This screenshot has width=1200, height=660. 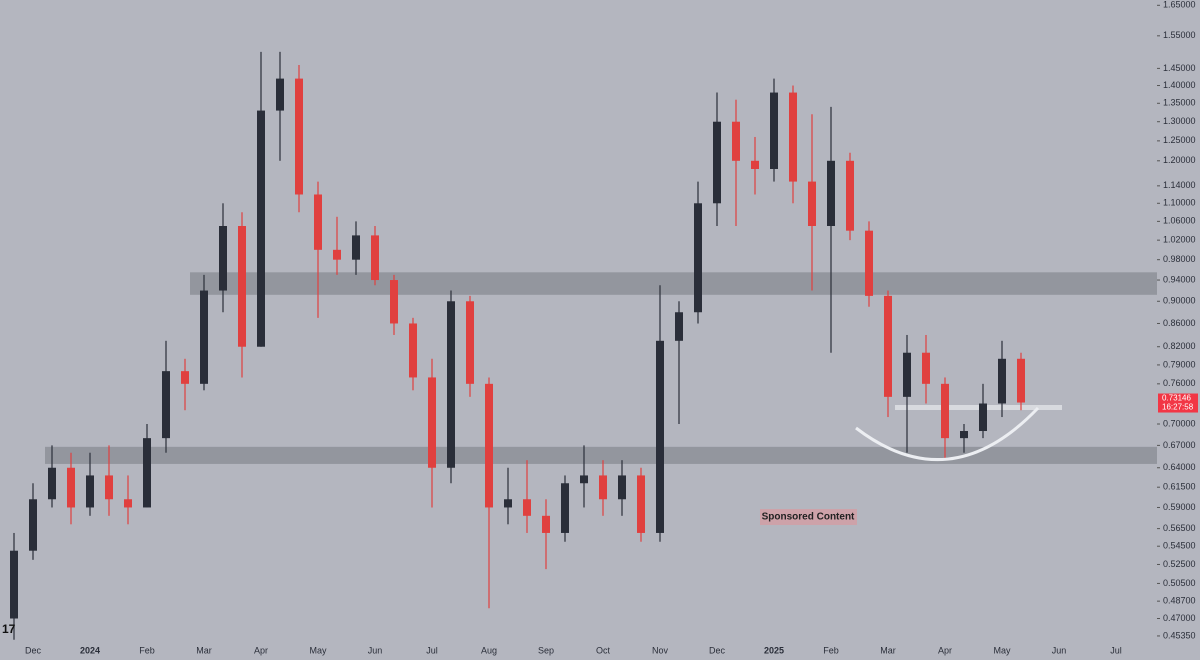 I want to click on y-tick-label: 0.54500, so click(x=1179, y=546).